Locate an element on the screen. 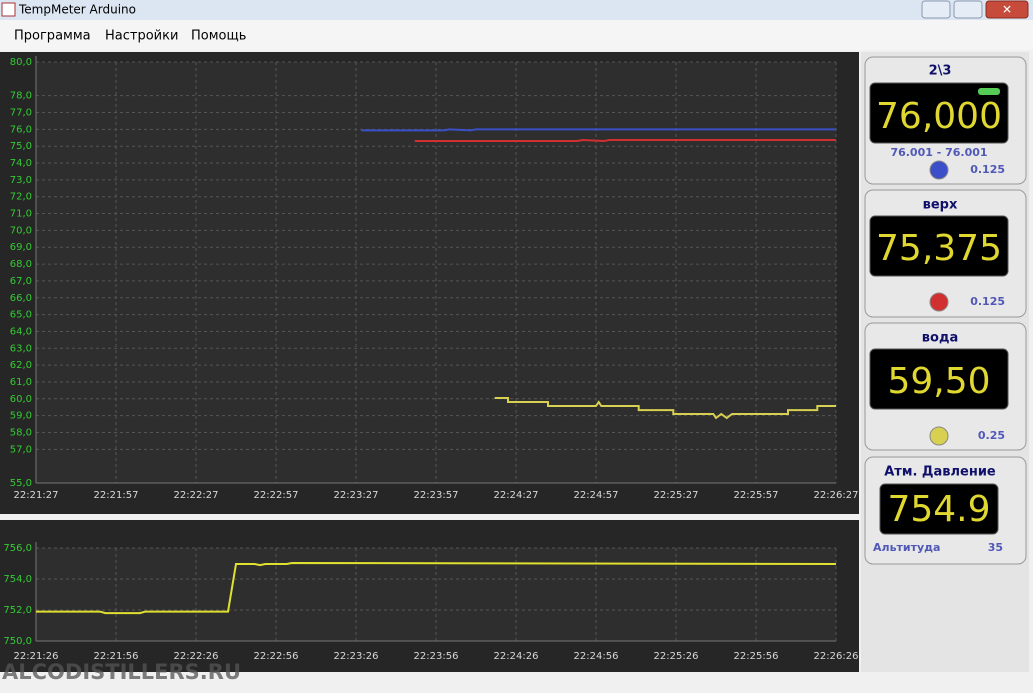 This screenshot has height=693, width=1033. y-tick-label: 67,0 is located at coordinates (21, 281).